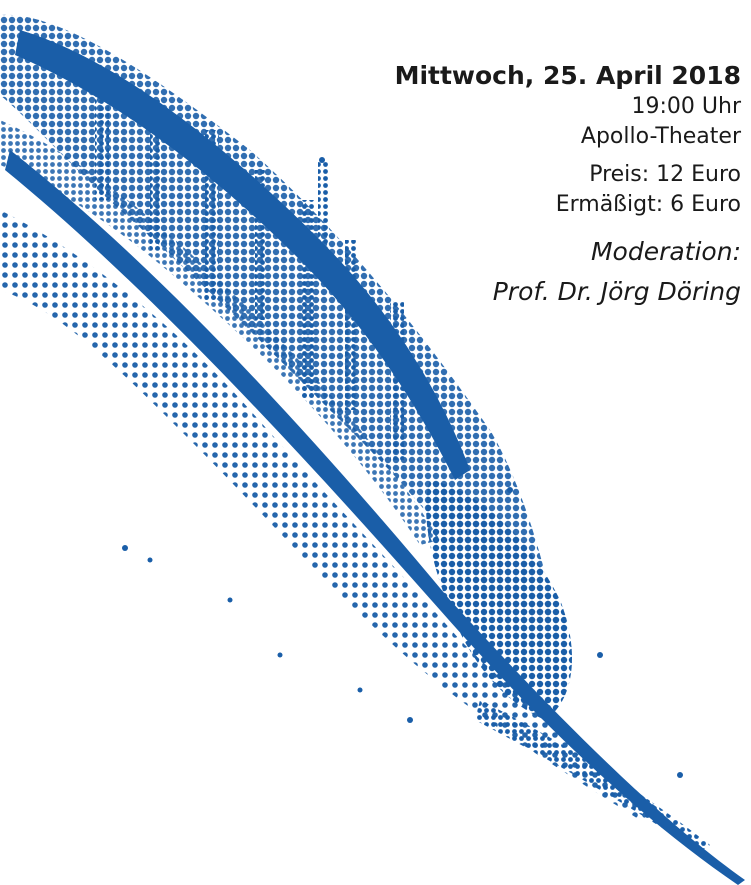 This screenshot has height=885, width=751. What do you see at coordinates (660, 136) in the screenshot?
I see `event-venue: Apollo-Theater` at bounding box center [660, 136].